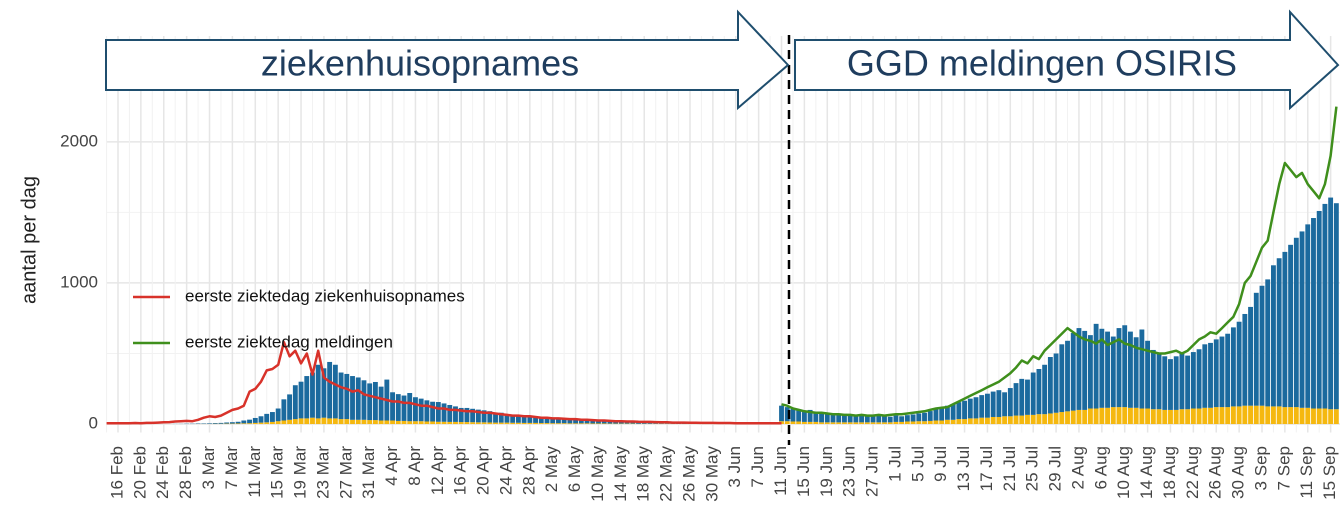 The image size is (1340, 524). What do you see at coordinates (803, 471) in the screenshot?
I see `x-tick-label: 15 Jun` at bounding box center [803, 471].